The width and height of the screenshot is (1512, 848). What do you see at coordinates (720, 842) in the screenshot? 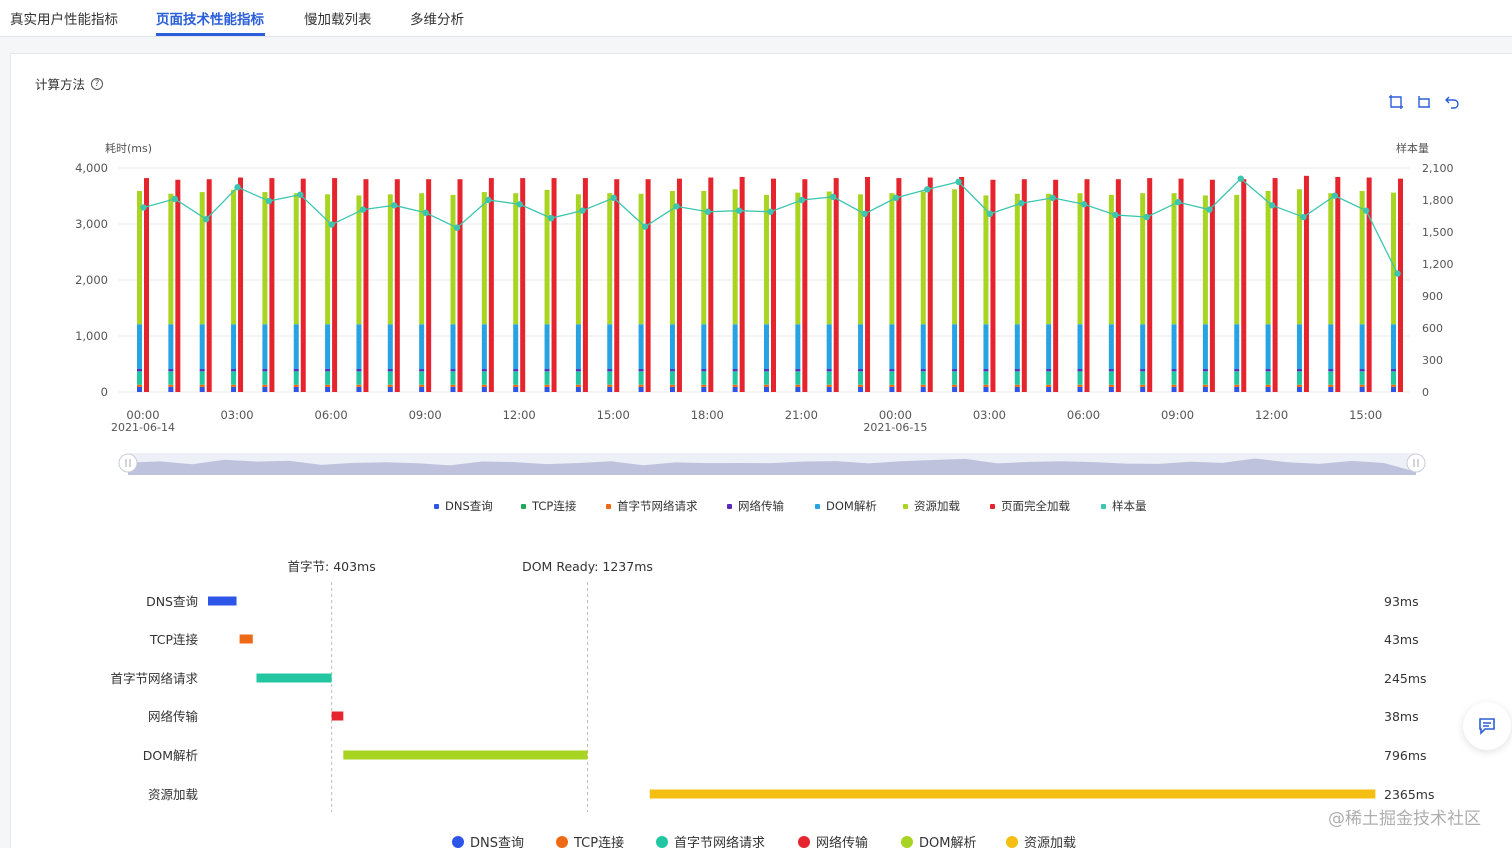
I see `legend-label: 首字节网络请求` at bounding box center [720, 842].